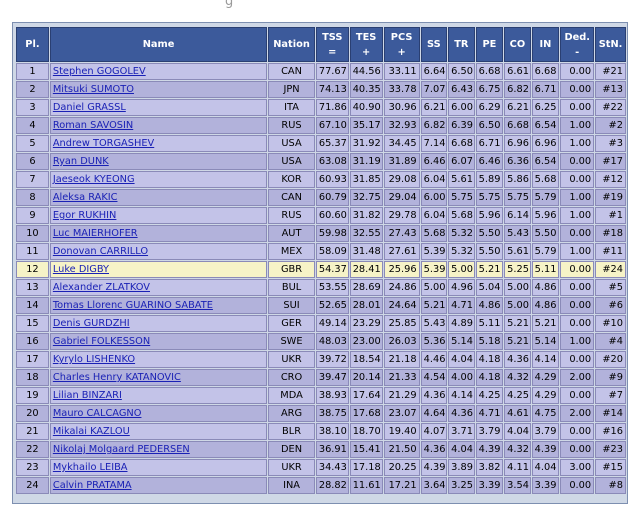  Describe the element at coordinates (93, 125) in the screenshot. I see `skater-name-link: Roman SAVOSIN` at that location.